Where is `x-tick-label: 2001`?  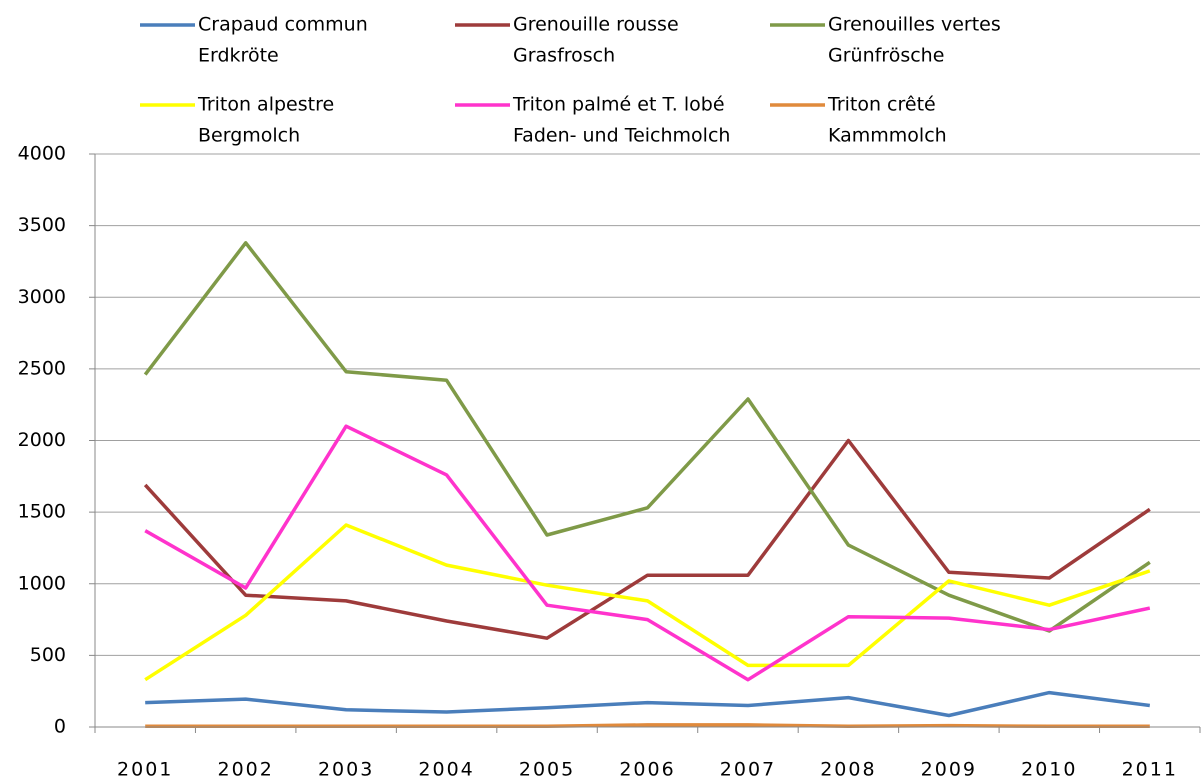 x-tick-label: 2001 is located at coordinates (145, 770).